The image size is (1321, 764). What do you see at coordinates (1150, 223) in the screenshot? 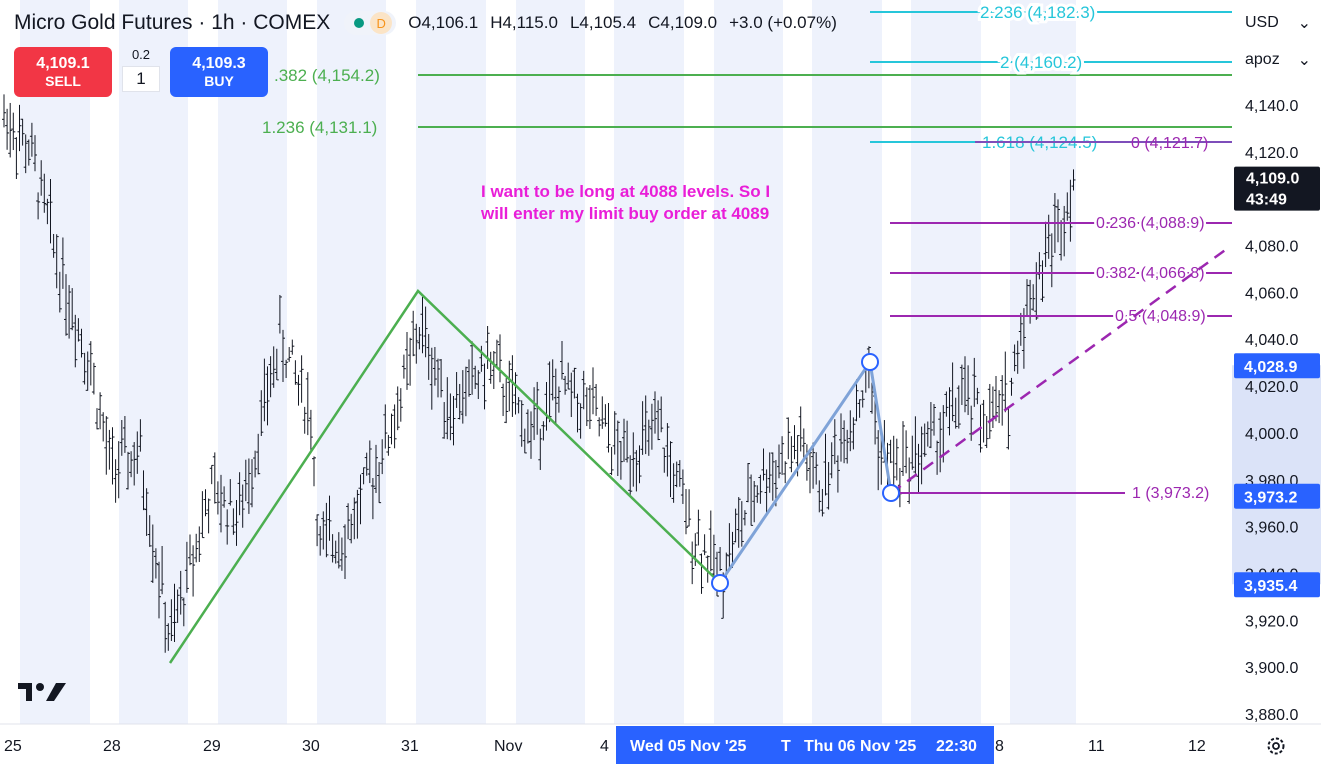
I see `fib-purple-label: 0.236 (4,088.9)` at bounding box center [1150, 223].